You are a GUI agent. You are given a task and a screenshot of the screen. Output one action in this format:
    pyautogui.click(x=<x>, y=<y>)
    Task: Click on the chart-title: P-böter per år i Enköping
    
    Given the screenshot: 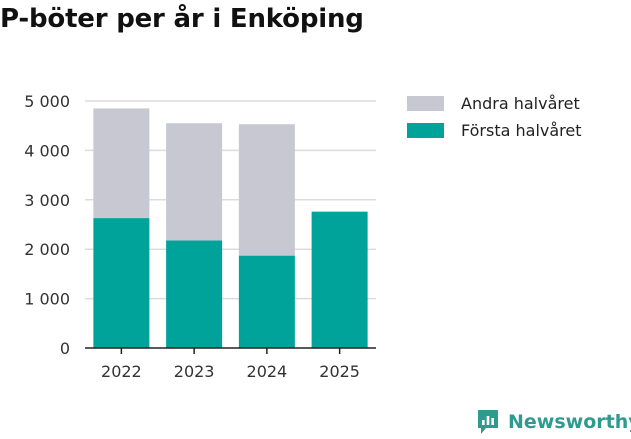 What is the action you would take?
    pyautogui.click(x=182, y=19)
    